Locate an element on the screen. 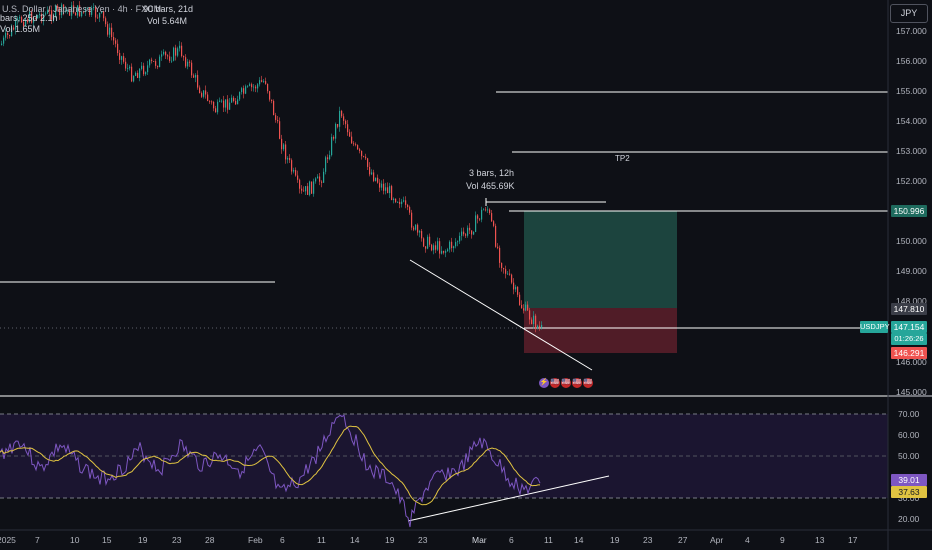 This screenshot has width=932, height=550. time-tick: 9 is located at coordinates (782, 540).